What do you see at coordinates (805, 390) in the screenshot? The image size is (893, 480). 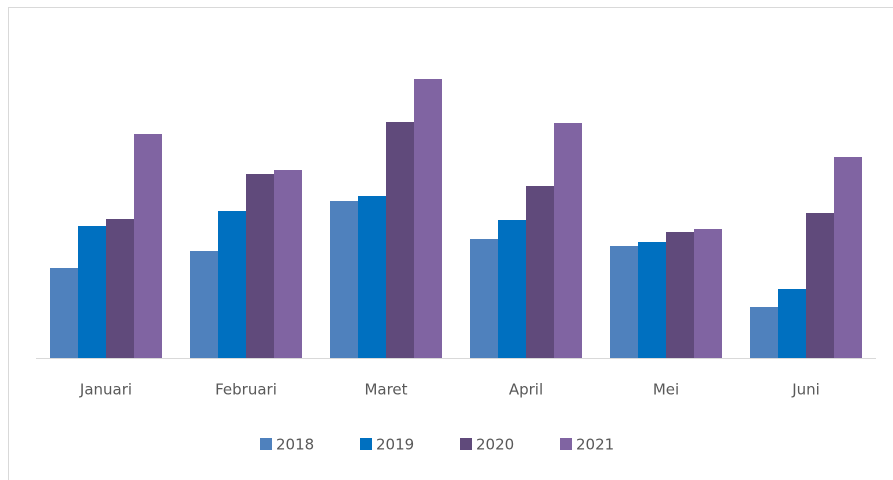 I see `x-tick-label: Juni` at bounding box center [805, 390].